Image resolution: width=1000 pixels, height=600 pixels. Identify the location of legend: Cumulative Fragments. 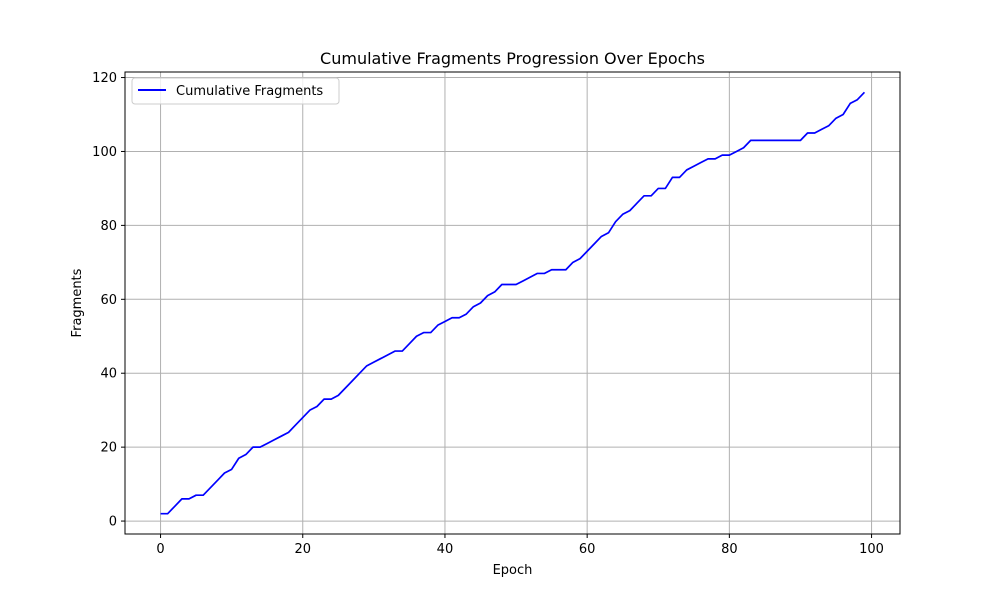
(235, 91).